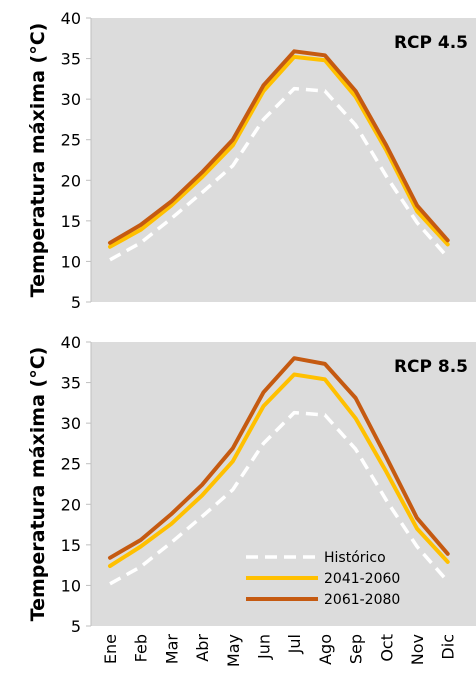 The image size is (476, 683). What do you see at coordinates (233, 650) in the screenshot?
I see `x-tick-label: May` at bounding box center [233, 650].